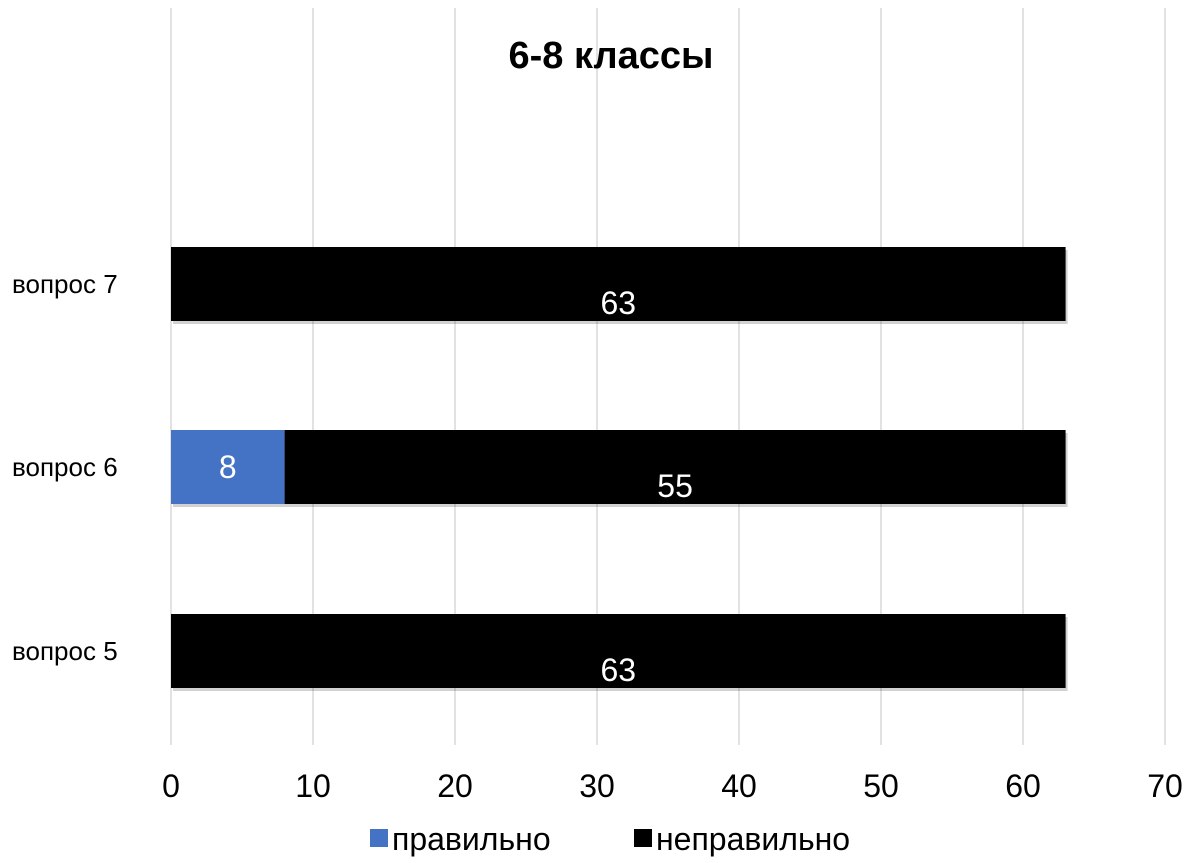 The width and height of the screenshot is (1200, 863). I want to click on legend-label-pravilno: правильно, so click(471, 839).